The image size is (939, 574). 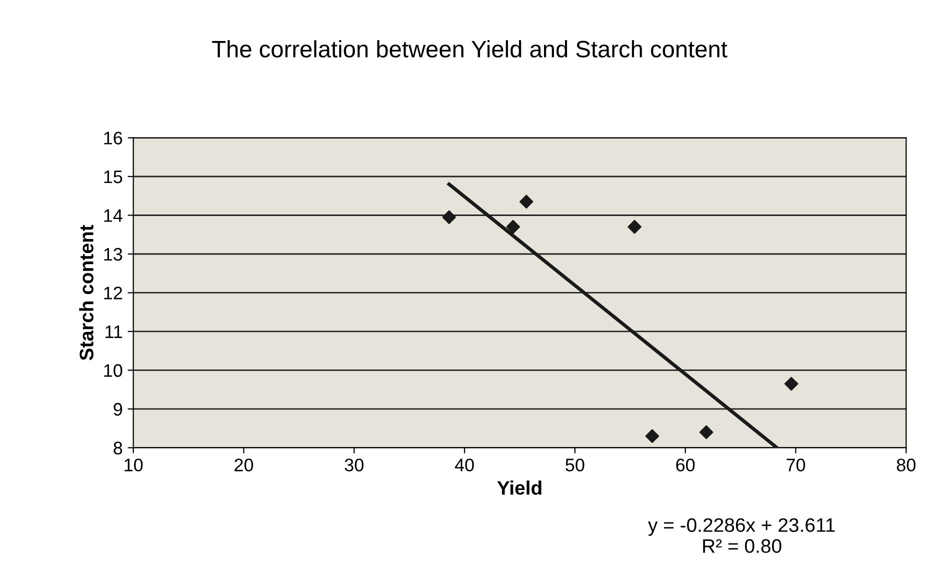 What do you see at coordinates (118, 409) in the screenshot?
I see `y-tick-label: 9` at bounding box center [118, 409].